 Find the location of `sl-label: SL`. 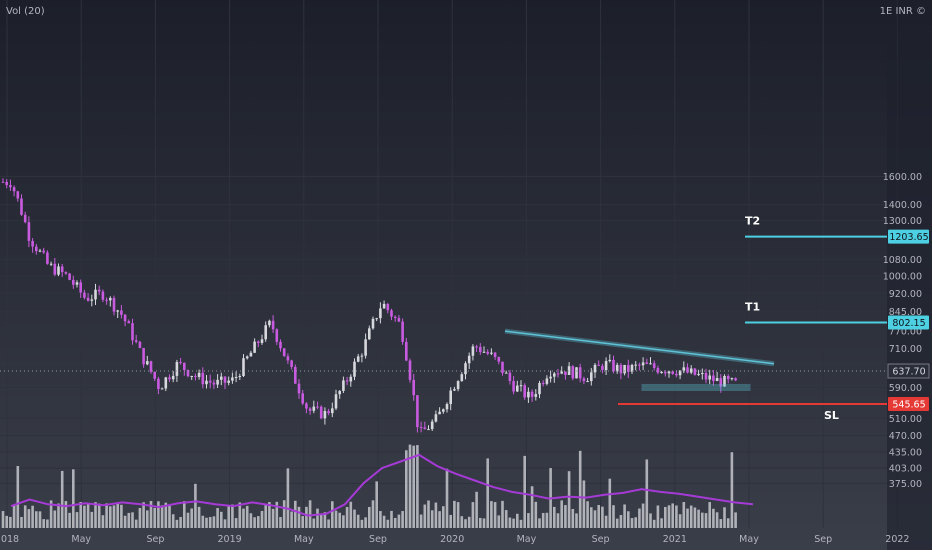

sl-label: SL is located at coordinates (831, 415).